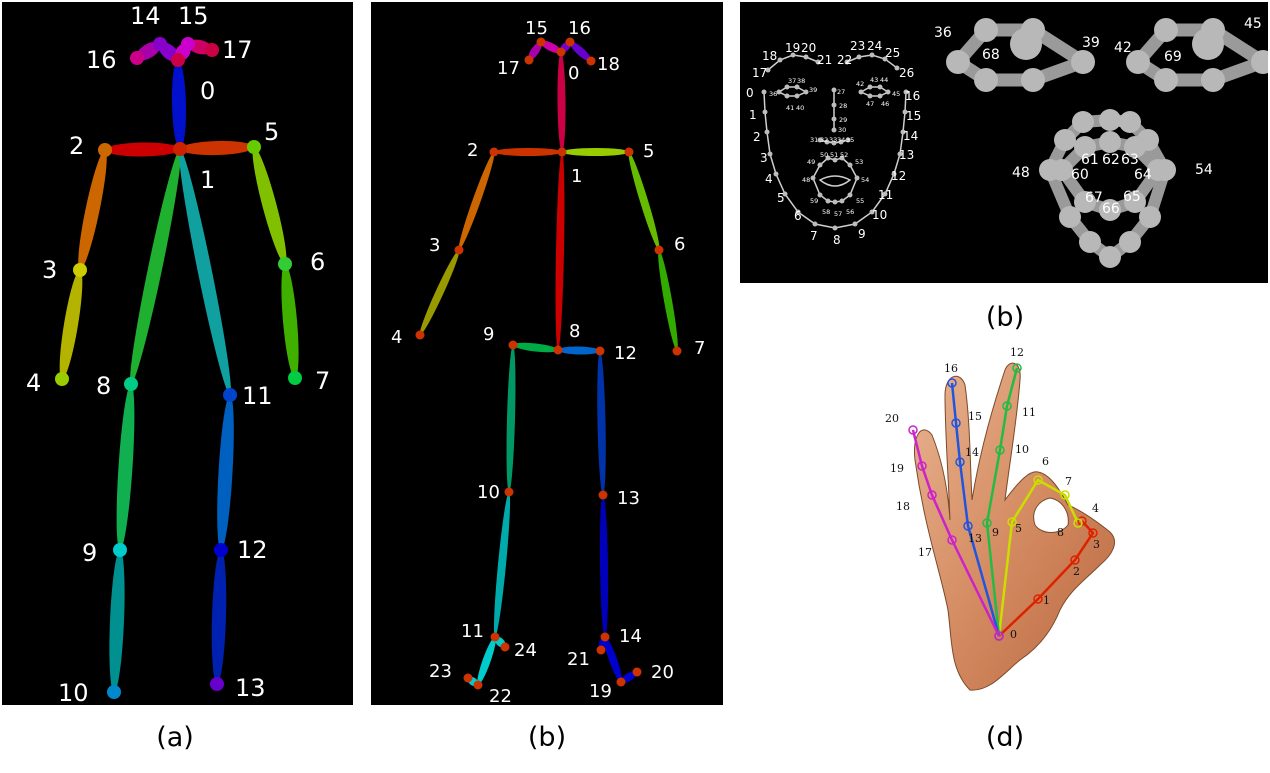 This screenshot has width=1270, height=773. What do you see at coordinates (1017, 352) in the screenshot?
I see `hand-label-12: 12` at bounding box center [1017, 352].